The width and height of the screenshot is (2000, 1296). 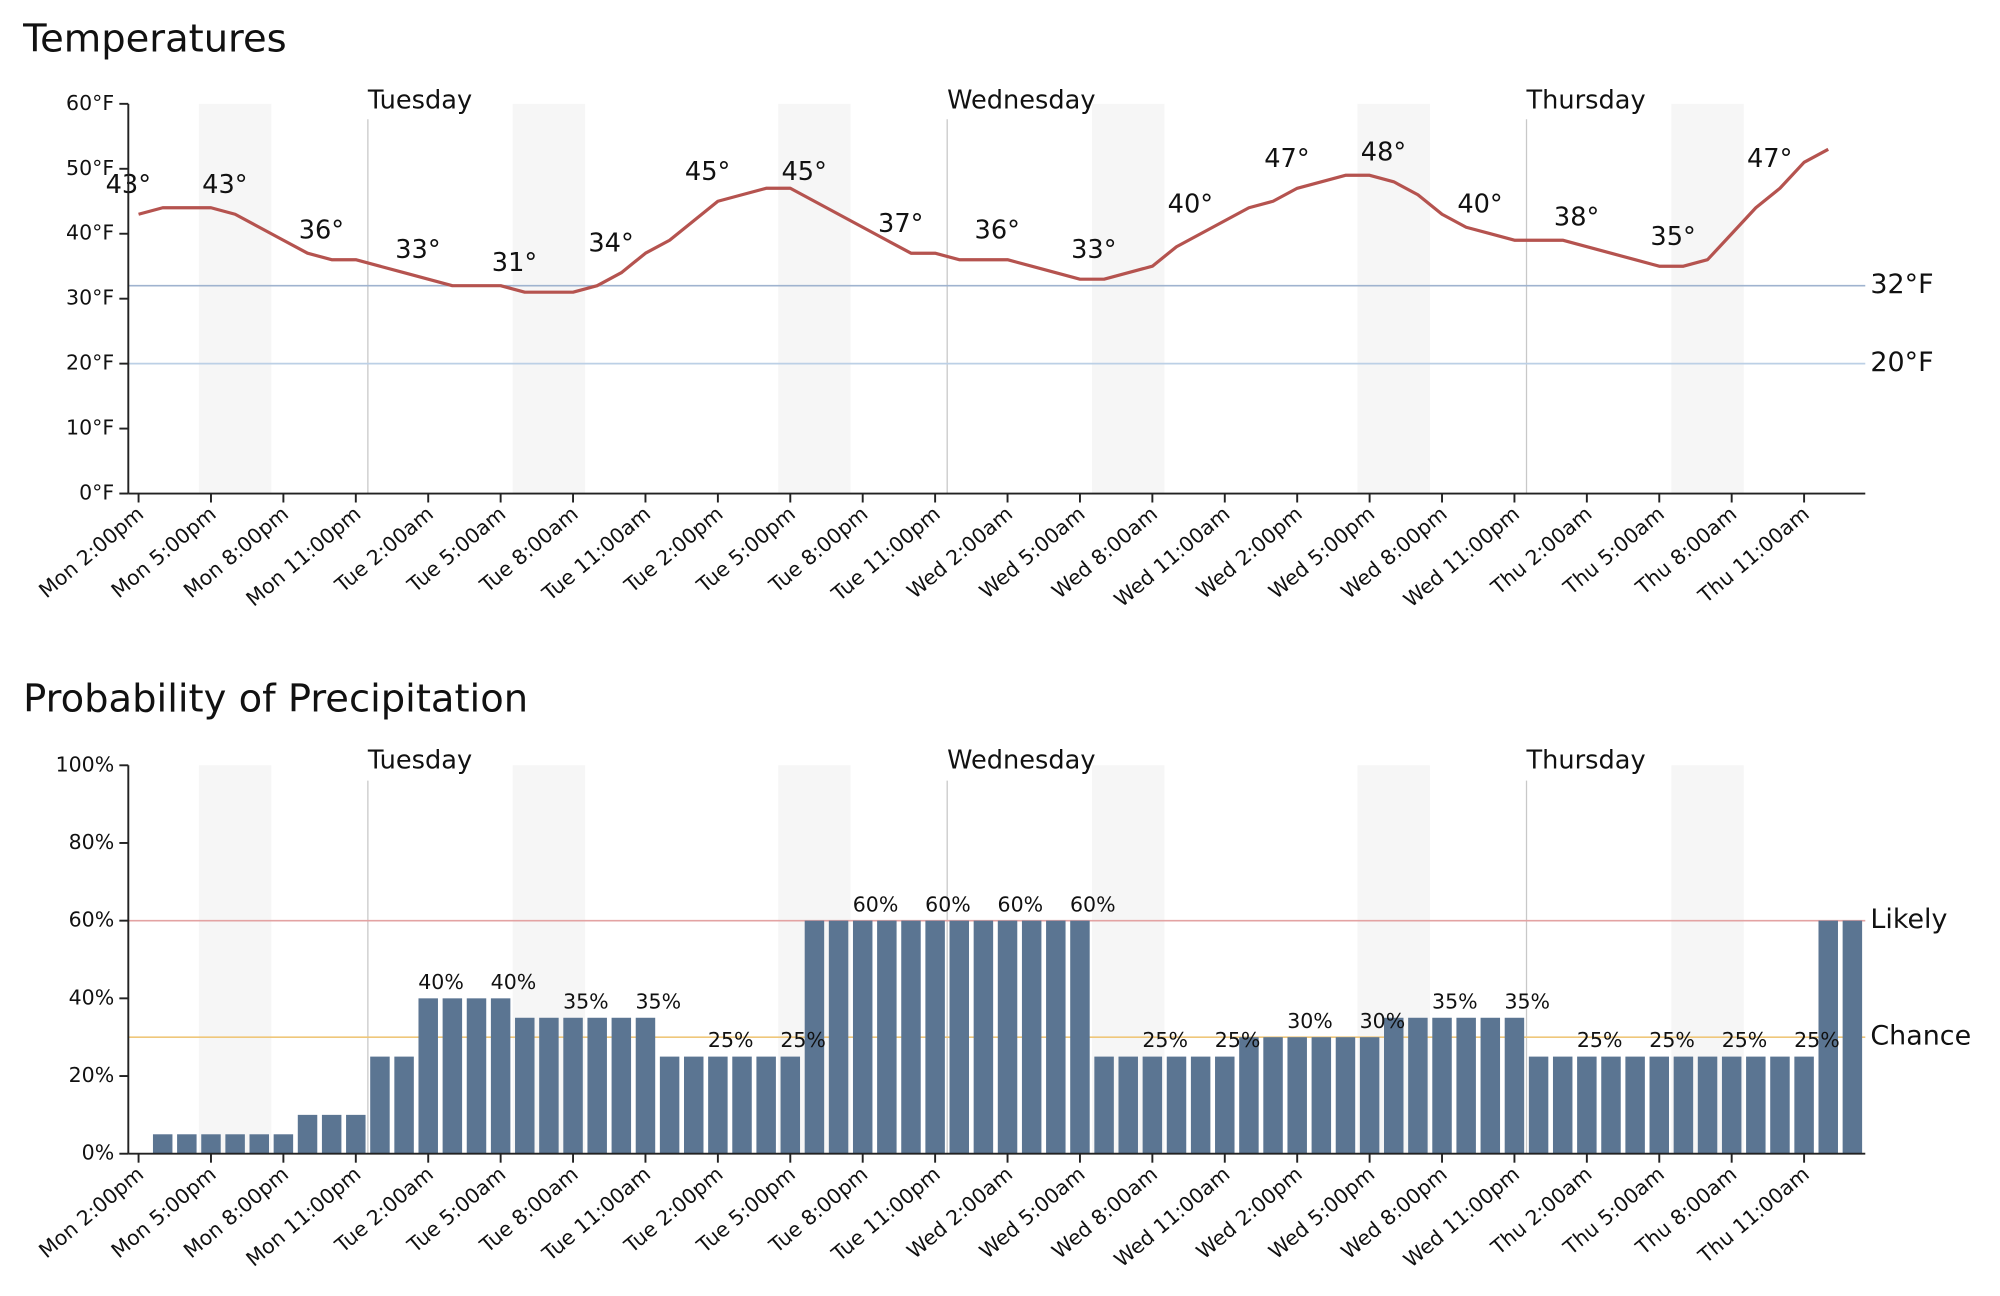 What do you see at coordinates (1901, 284) in the screenshot?
I see `reference-label: 32°F` at bounding box center [1901, 284].